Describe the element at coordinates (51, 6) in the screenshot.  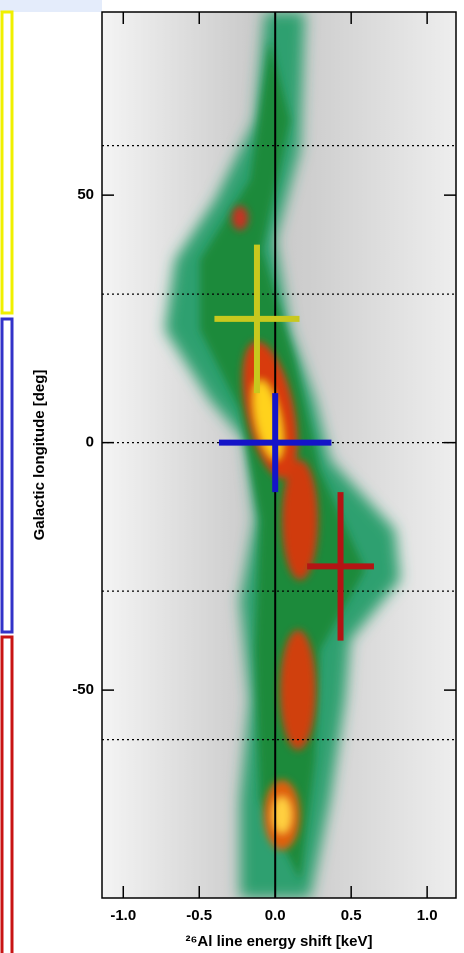
I see `top-strip` at that location.